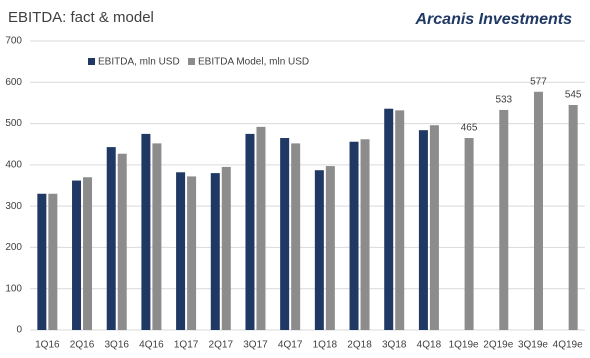 The width and height of the screenshot is (590, 358). I want to click on y-tick-label: 200, so click(13, 247).